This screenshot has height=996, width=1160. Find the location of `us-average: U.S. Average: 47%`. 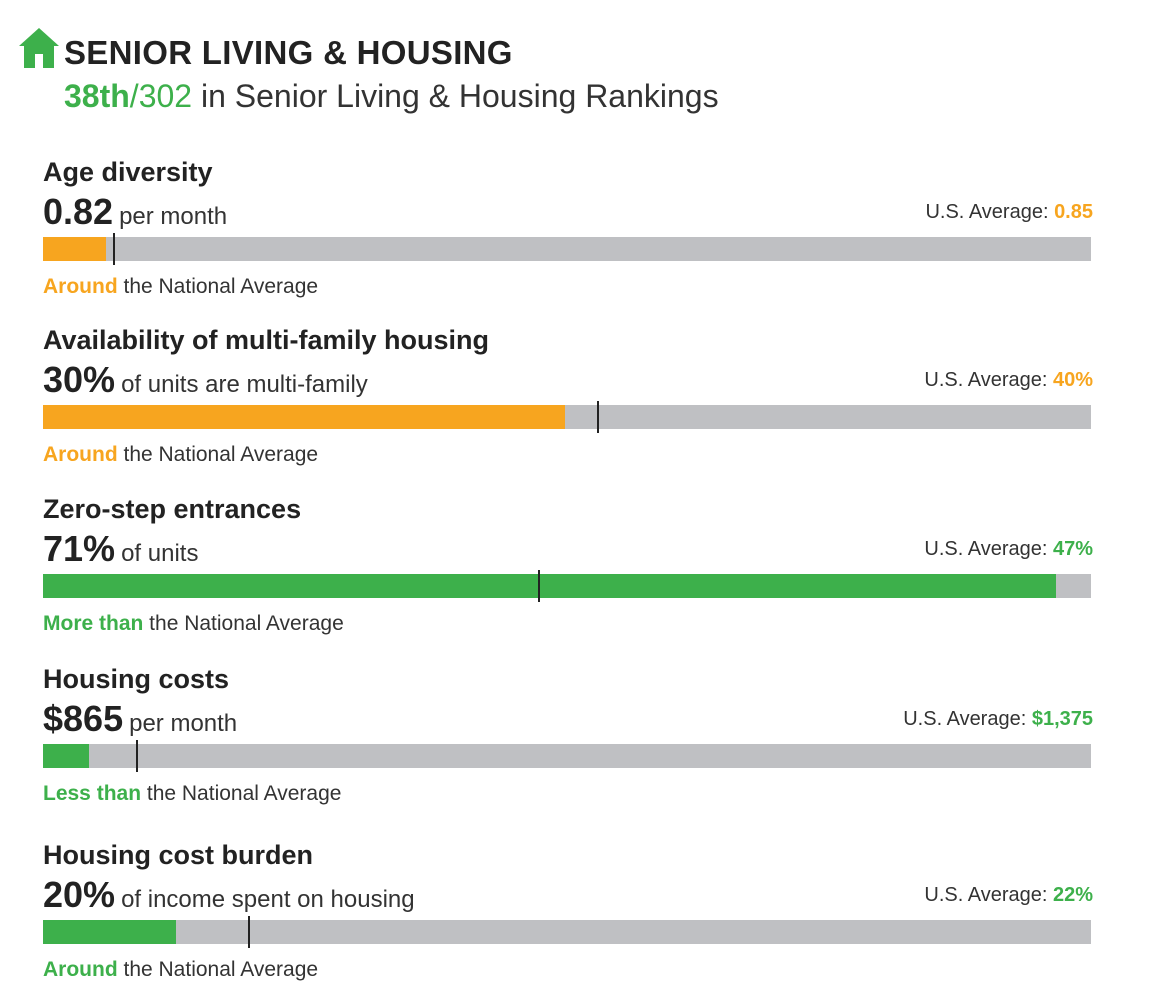

us-average: U.S. Average: 47% is located at coordinates (1008, 549).